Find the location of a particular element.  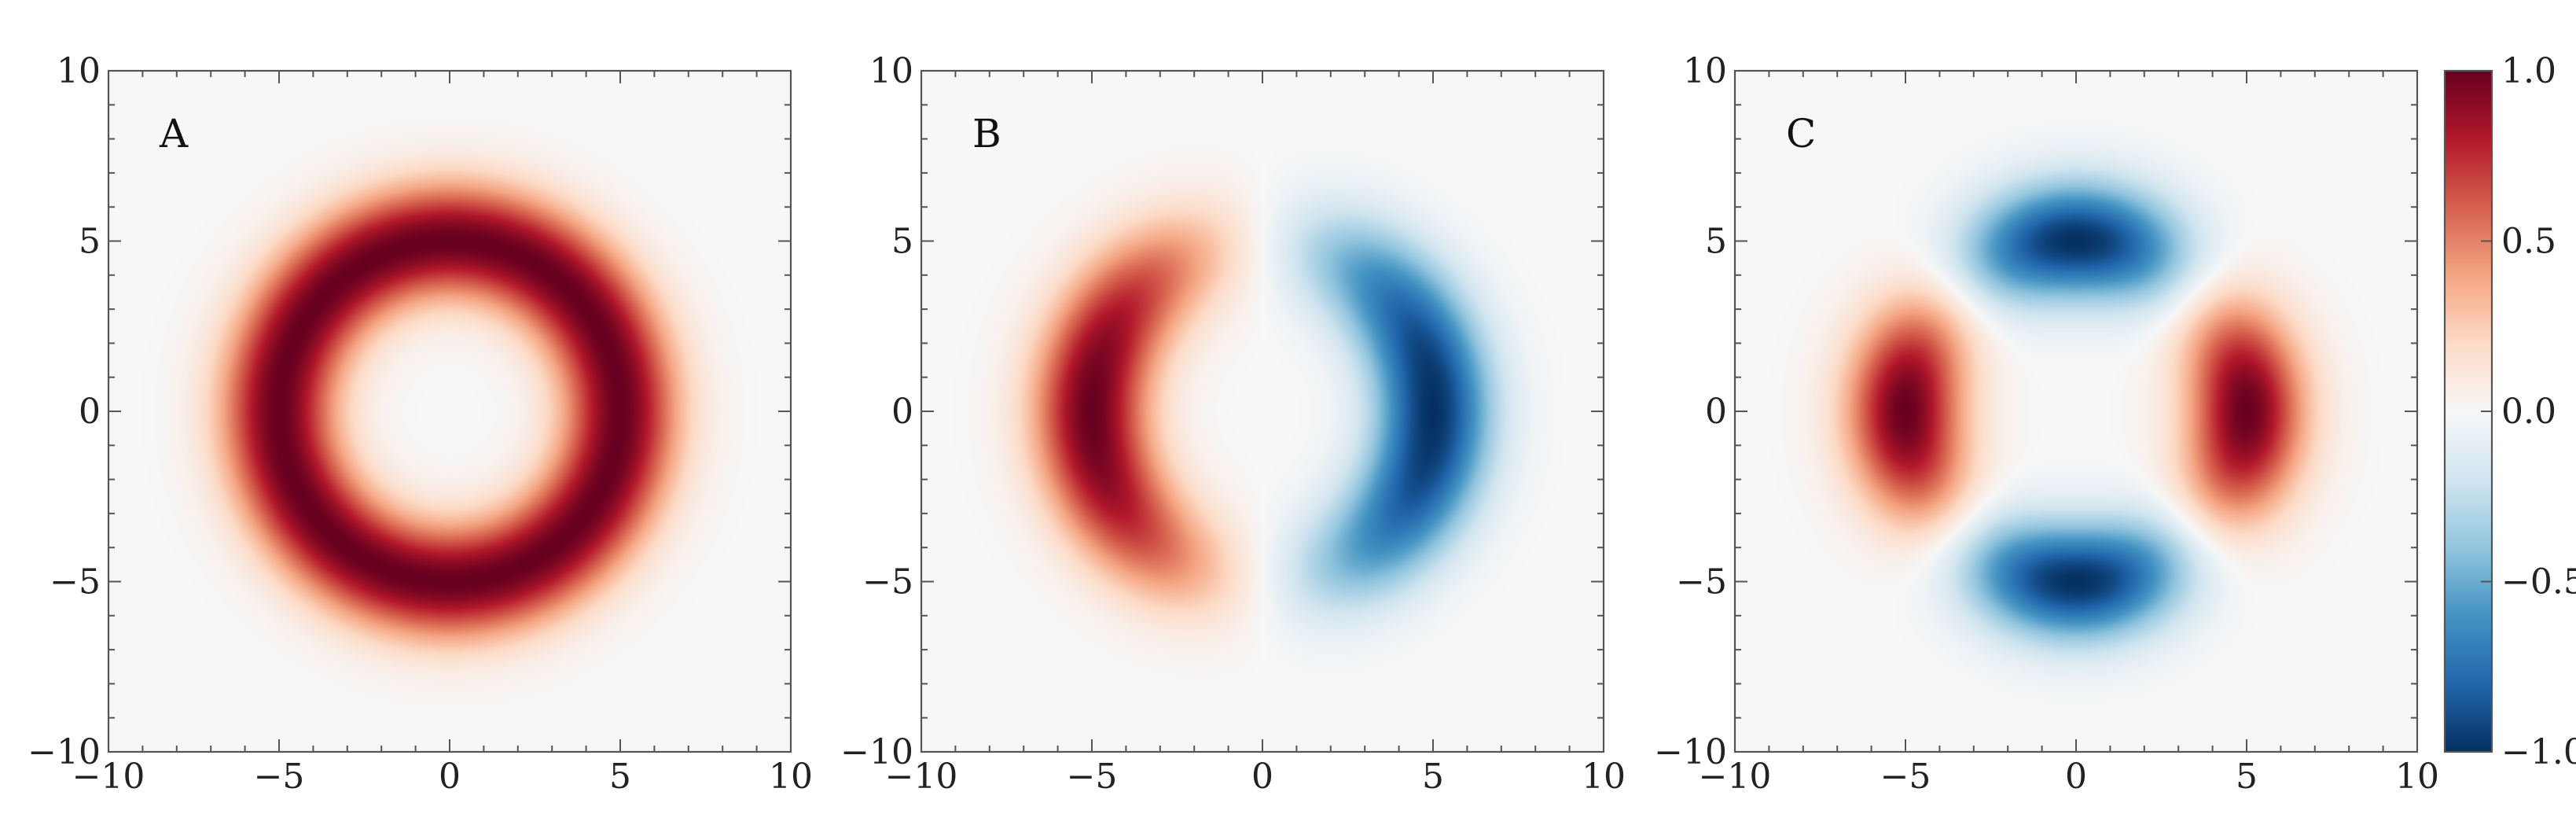

panel-label: A is located at coordinates (174, 134).